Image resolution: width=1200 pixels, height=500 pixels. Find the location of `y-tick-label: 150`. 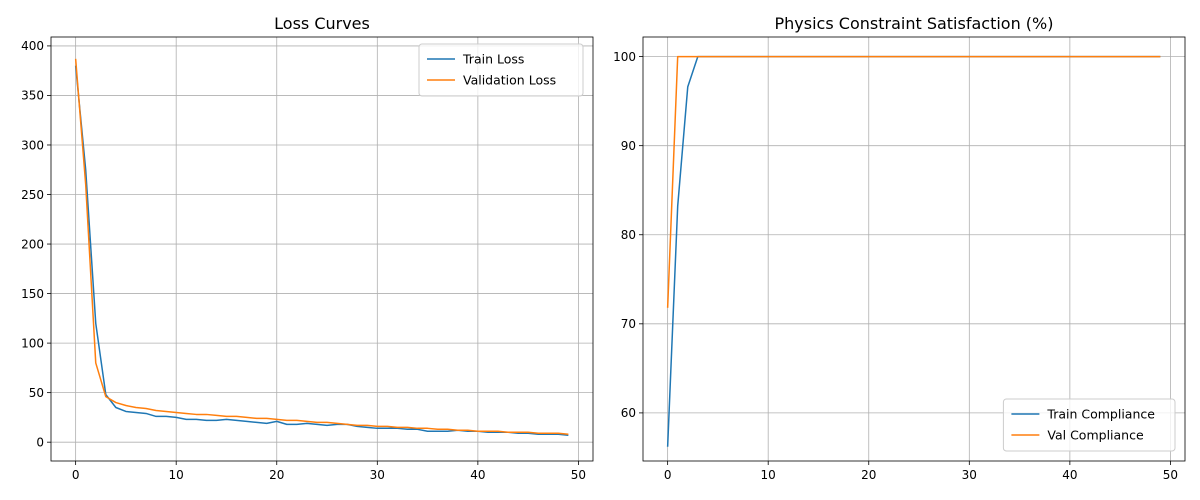

y-tick-label: 150 is located at coordinates (32, 294).